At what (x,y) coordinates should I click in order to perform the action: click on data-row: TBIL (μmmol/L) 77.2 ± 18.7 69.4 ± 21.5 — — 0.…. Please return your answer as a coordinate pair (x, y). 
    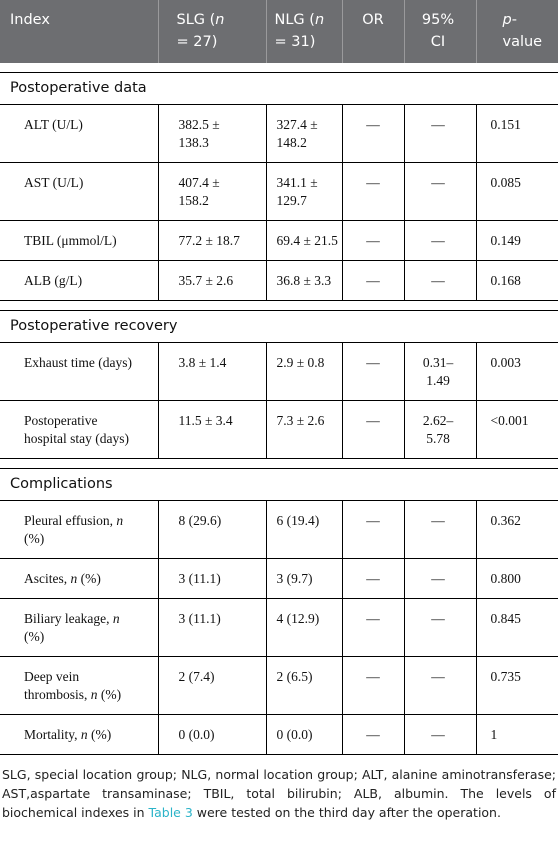
    Looking at the image, I should click on (279, 240).